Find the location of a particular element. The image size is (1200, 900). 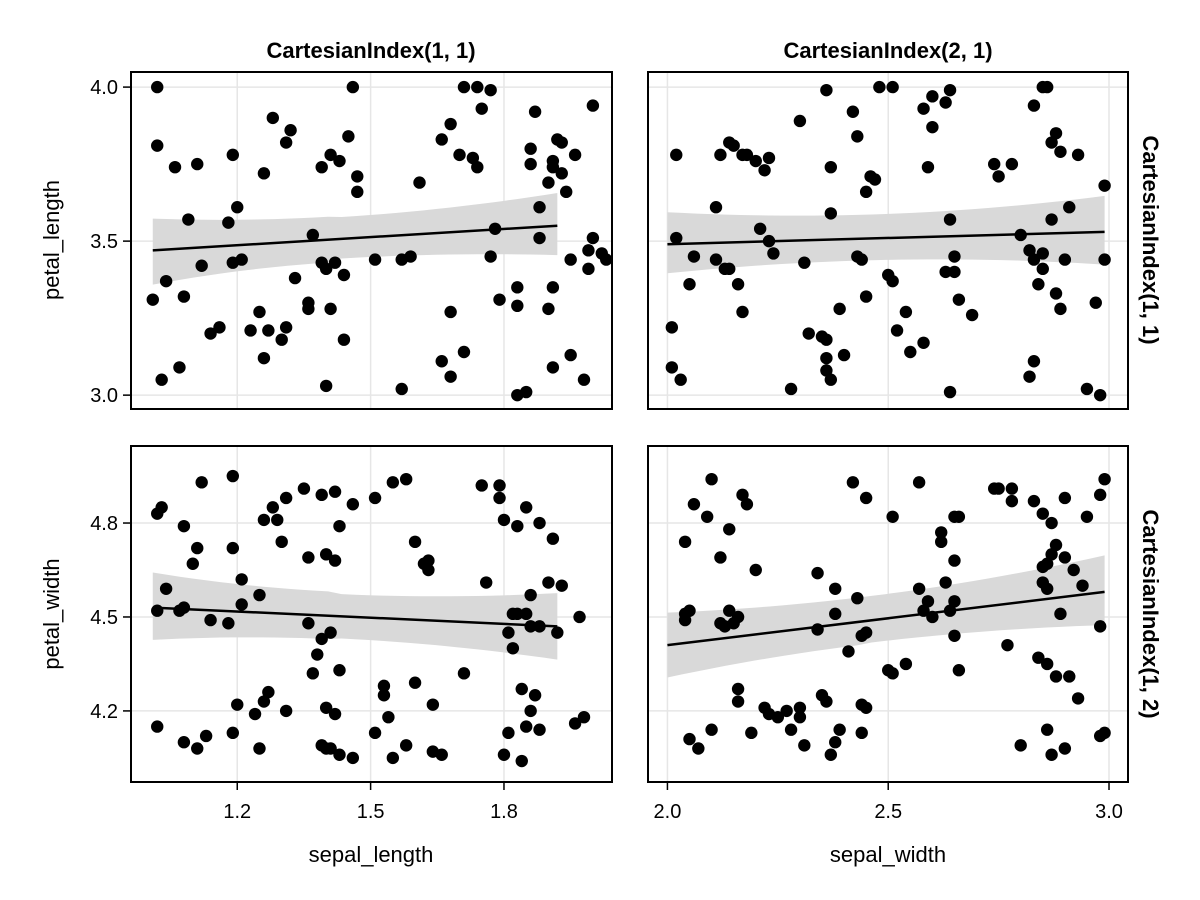

x-axis-label: sepal_width is located at coordinates (888, 854).